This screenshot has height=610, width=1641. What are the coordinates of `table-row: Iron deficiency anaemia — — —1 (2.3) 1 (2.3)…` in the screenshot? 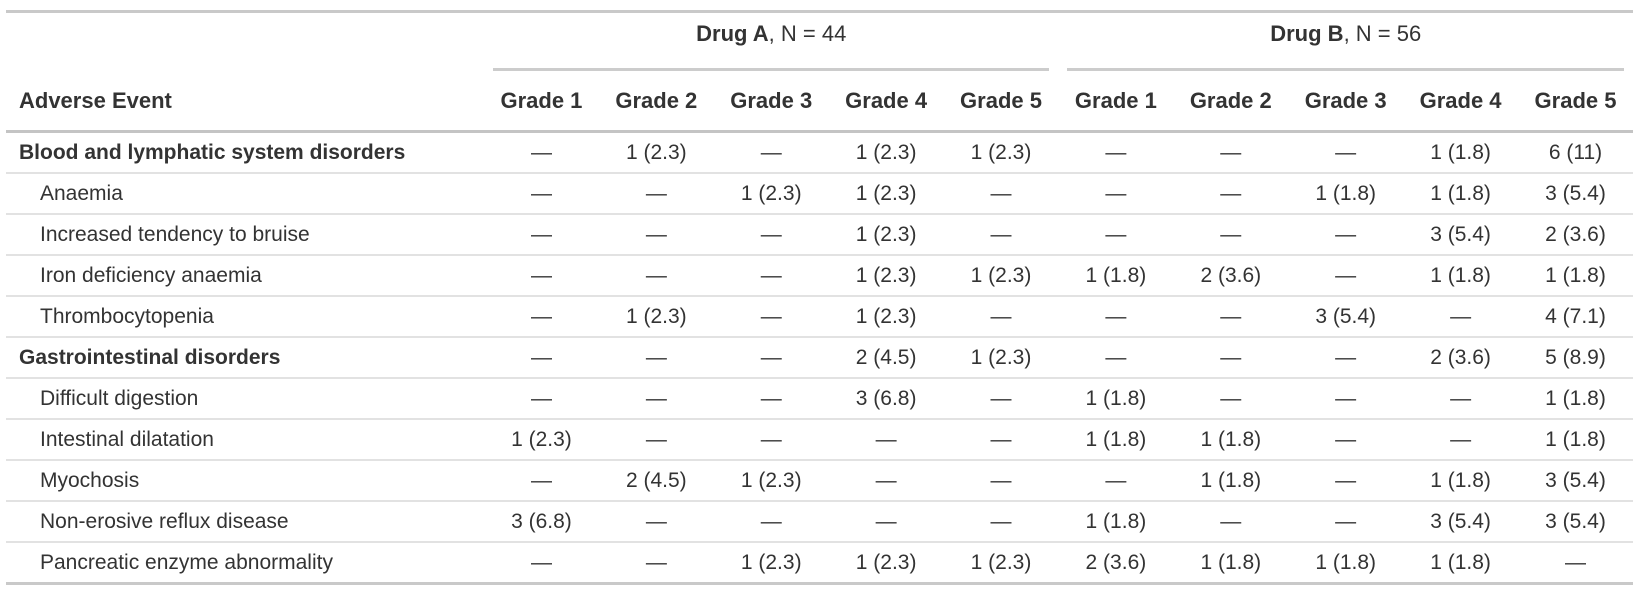 It's located at (819, 276).